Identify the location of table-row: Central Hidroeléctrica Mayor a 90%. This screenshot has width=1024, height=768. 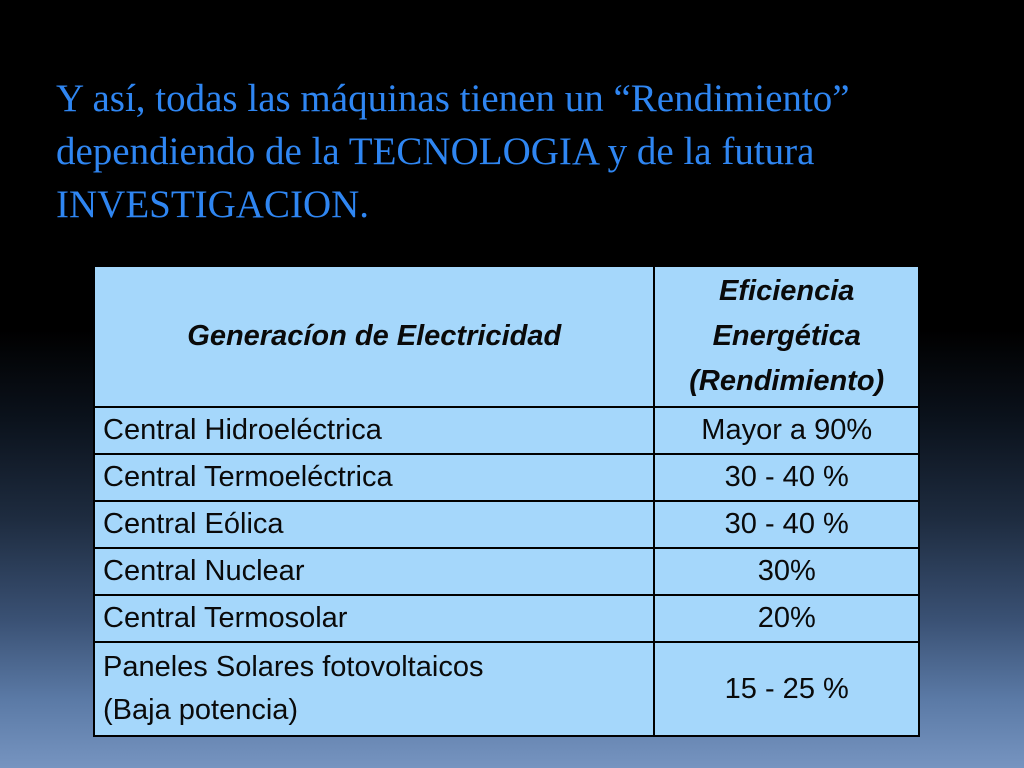
(506, 430).